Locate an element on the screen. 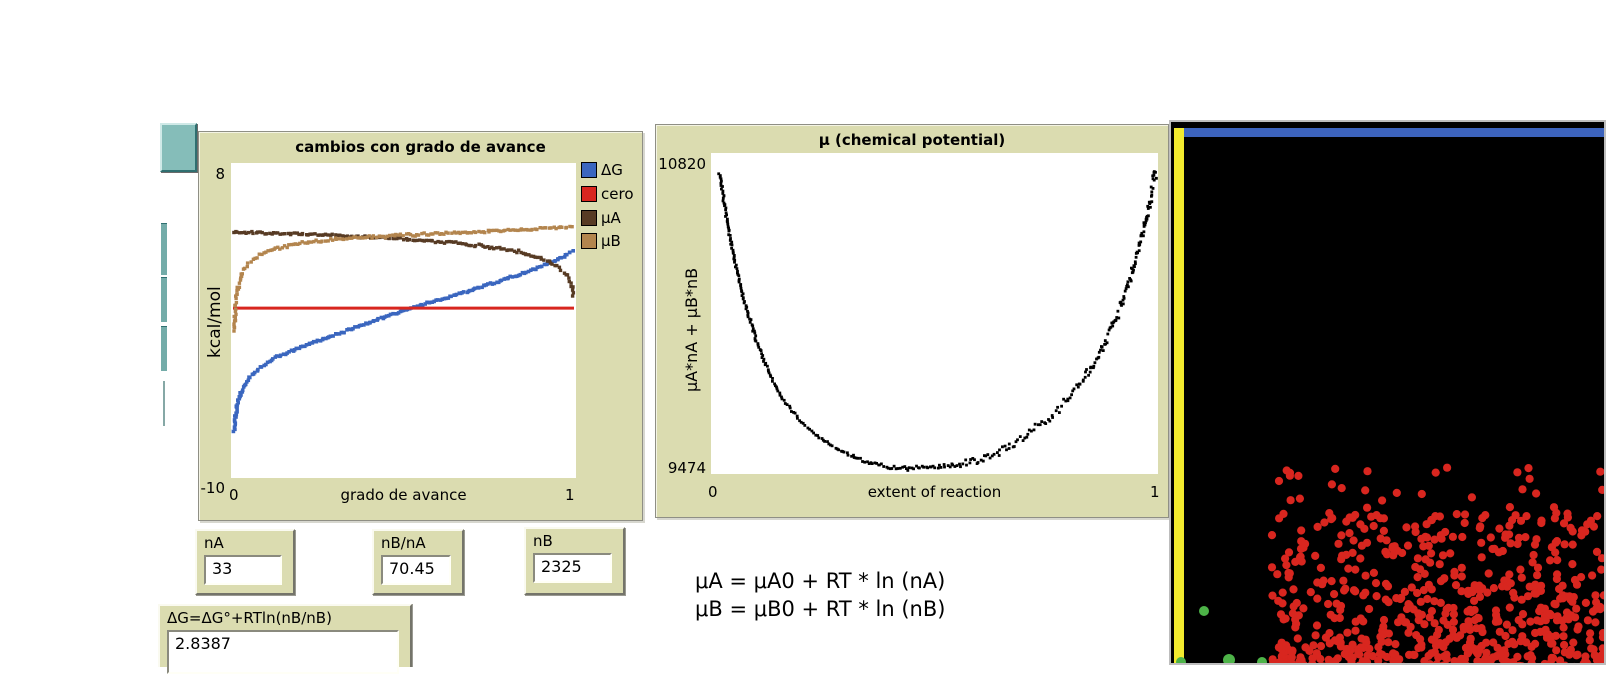 Image resolution: width=1606 pixels, height=674 pixels. monitor-label: ΔG=ΔG°+RTln(nB/nB) is located at coordinates (249, 618).